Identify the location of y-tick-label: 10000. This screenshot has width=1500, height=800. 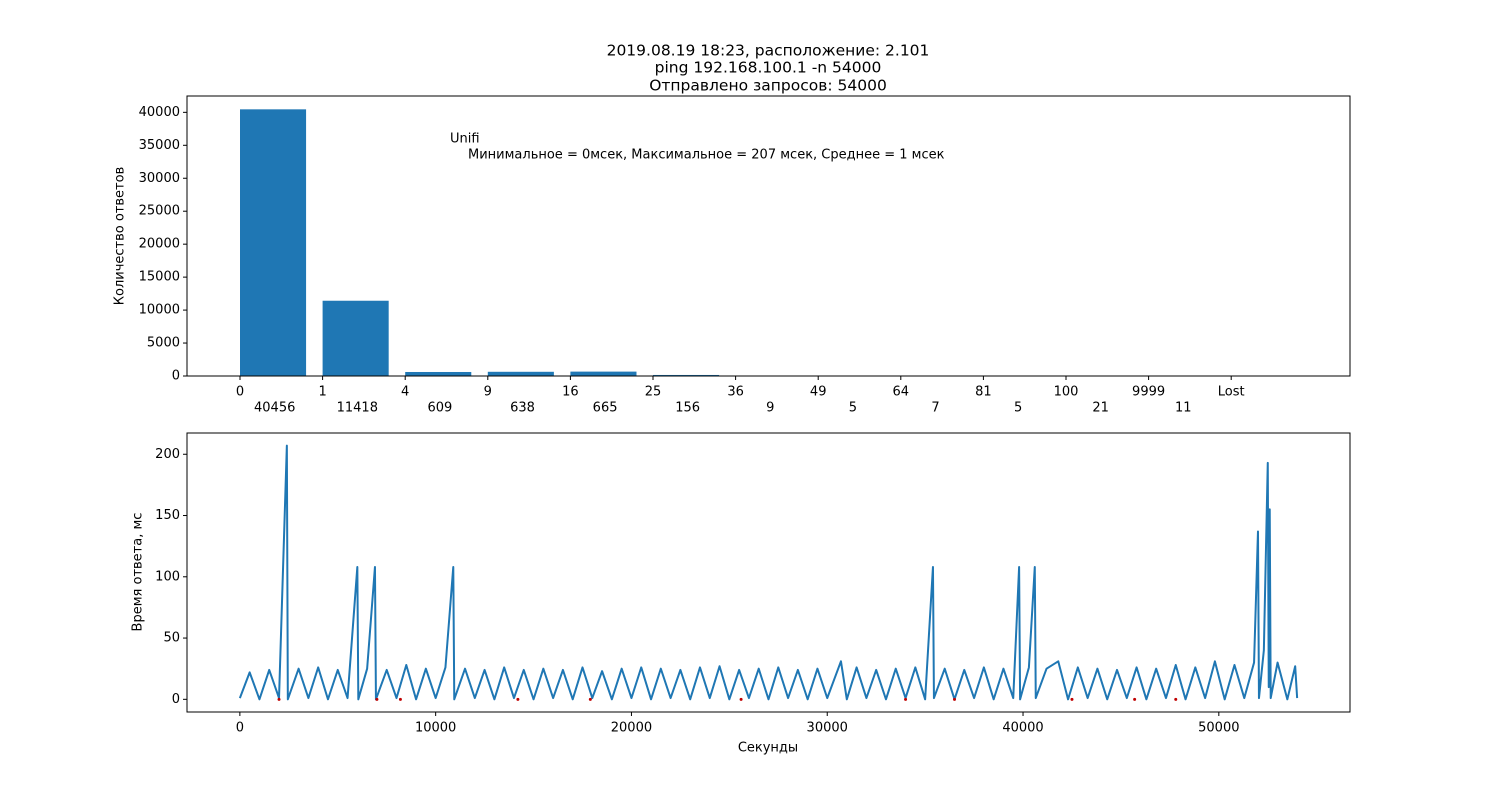
(159, 310).